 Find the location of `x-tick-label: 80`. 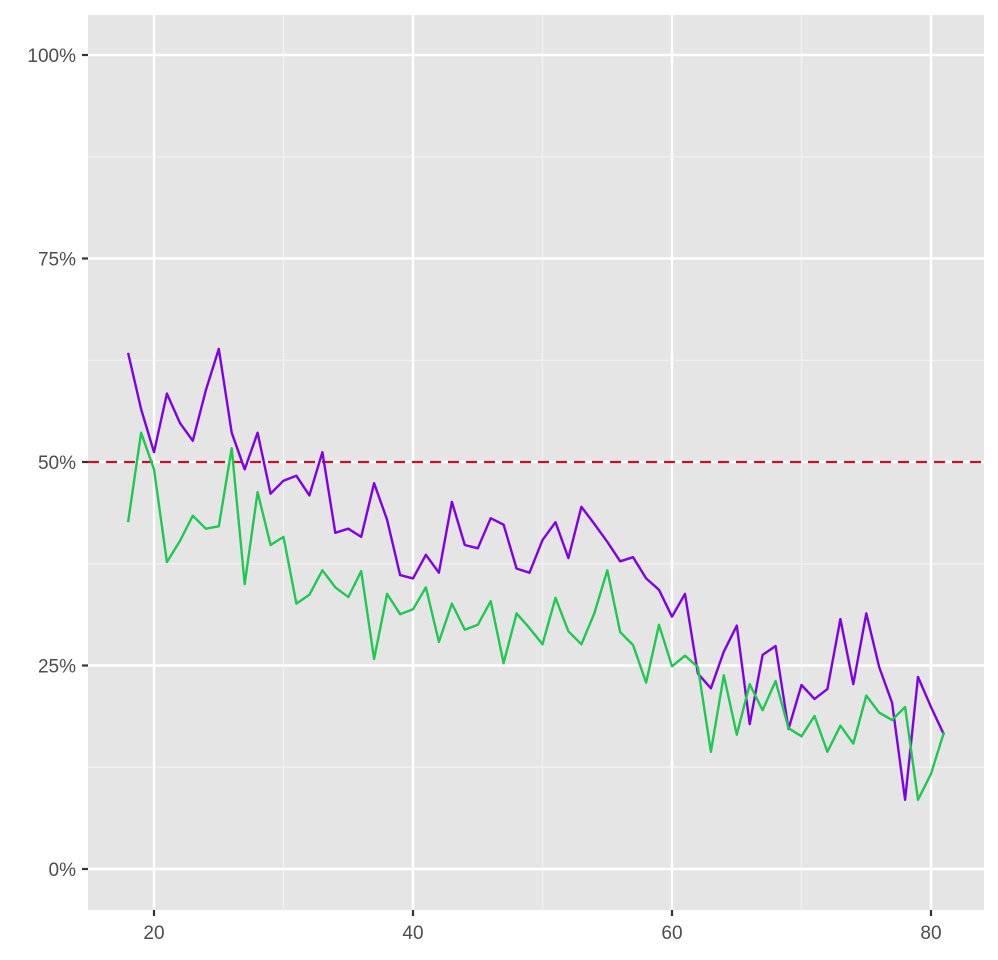

x-tick-label: 80 is located at coordinates (930, 933).